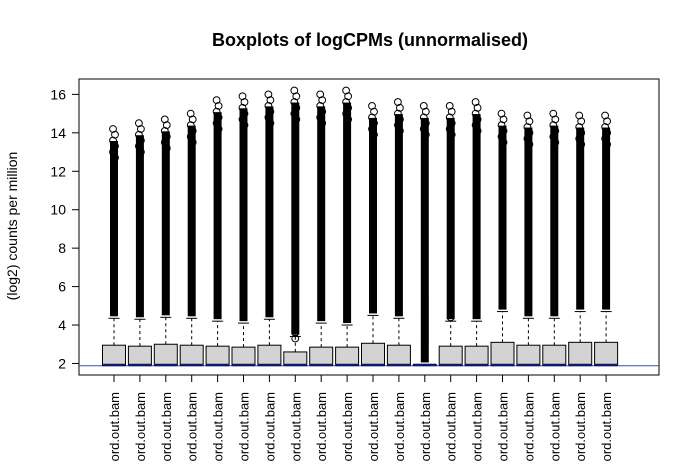 The image size is (700, 475). What do you see at coordinates (62, 325) in the screenshot?
I see `y-tick-label: 4` at bounding box center [62, 325].